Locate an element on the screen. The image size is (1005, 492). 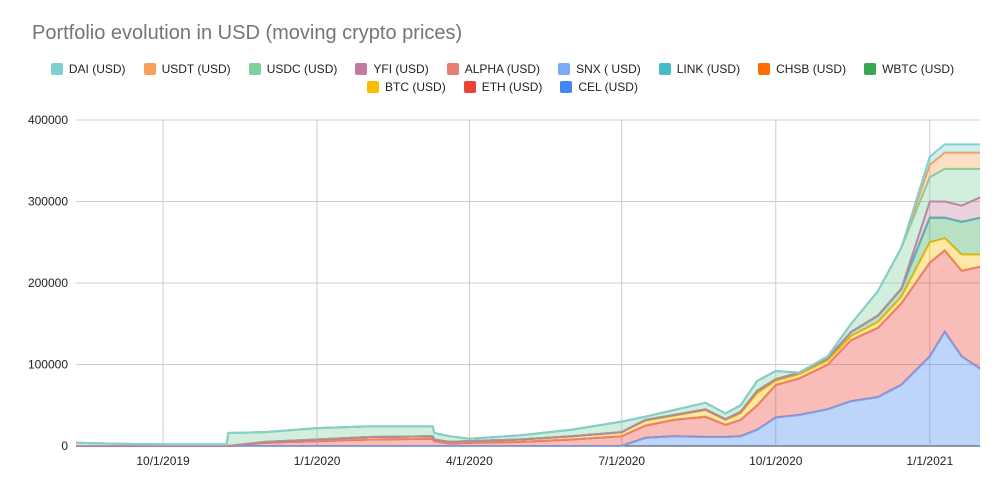
legend-item: CEL (USD) is located at coordinates (599, 87).